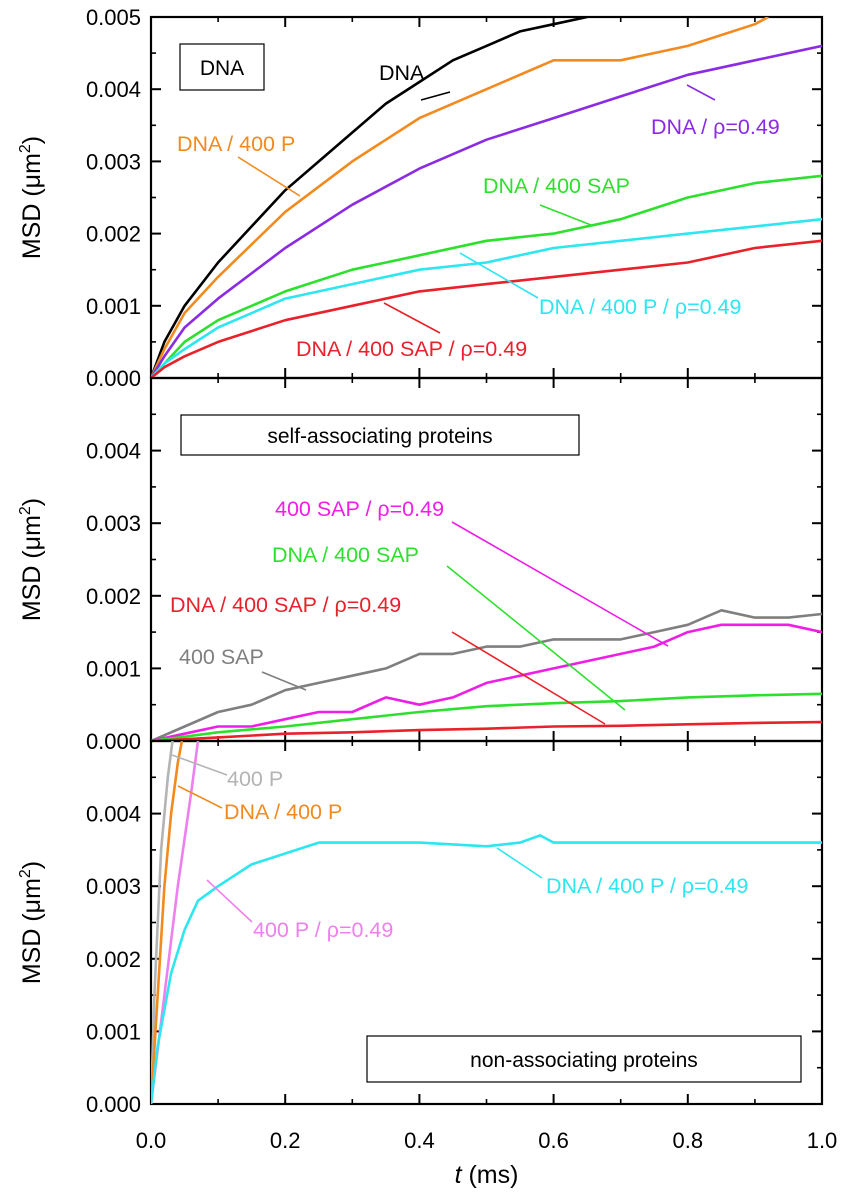 The image size is (851, 1201). Describe the element at coordinates (402, 73) in the screenshot. I see `series-label: DNA` at that location.